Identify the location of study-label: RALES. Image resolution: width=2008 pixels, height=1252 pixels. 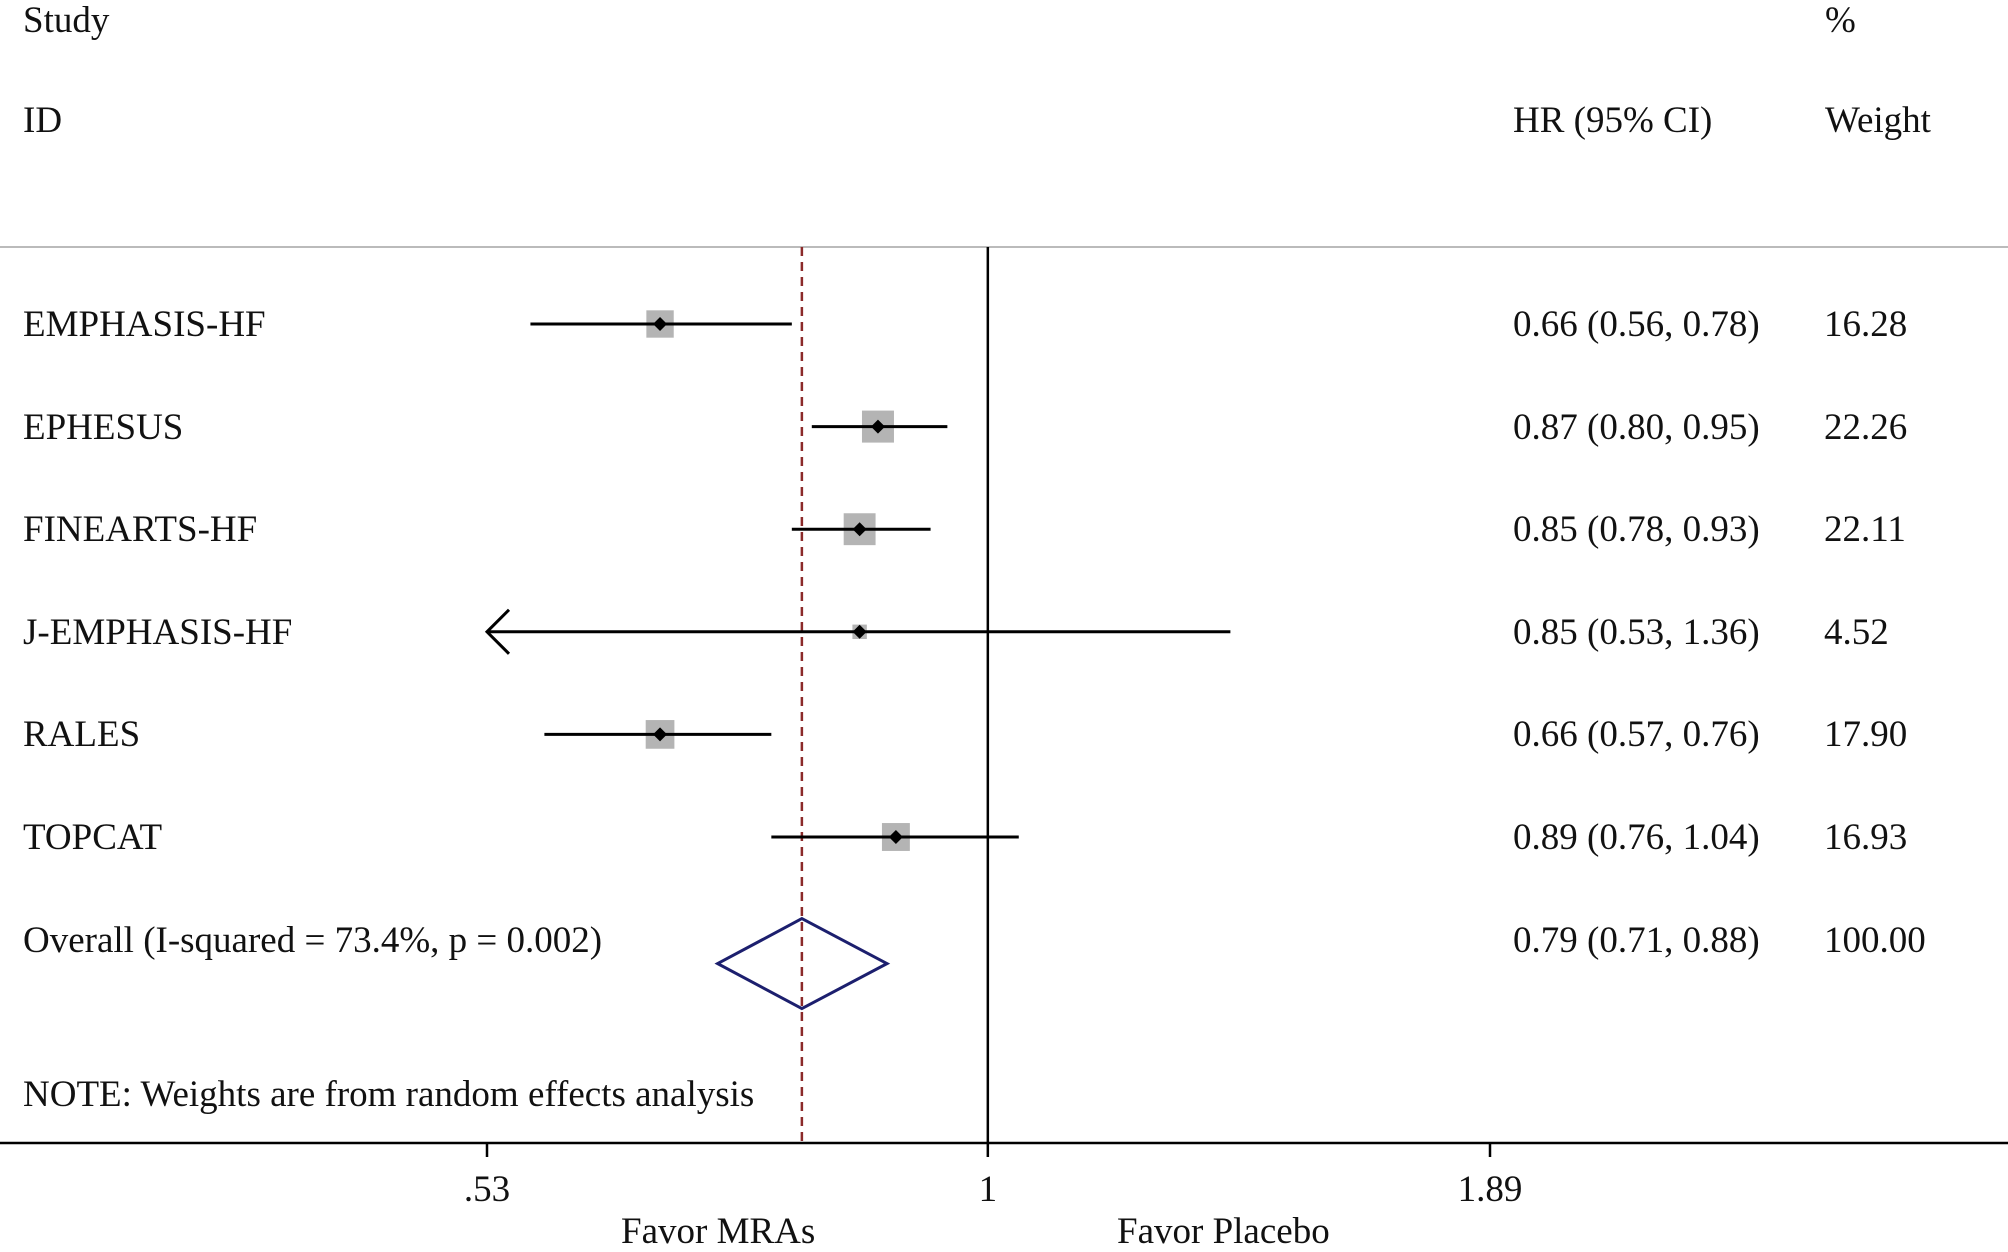
(82, 734).